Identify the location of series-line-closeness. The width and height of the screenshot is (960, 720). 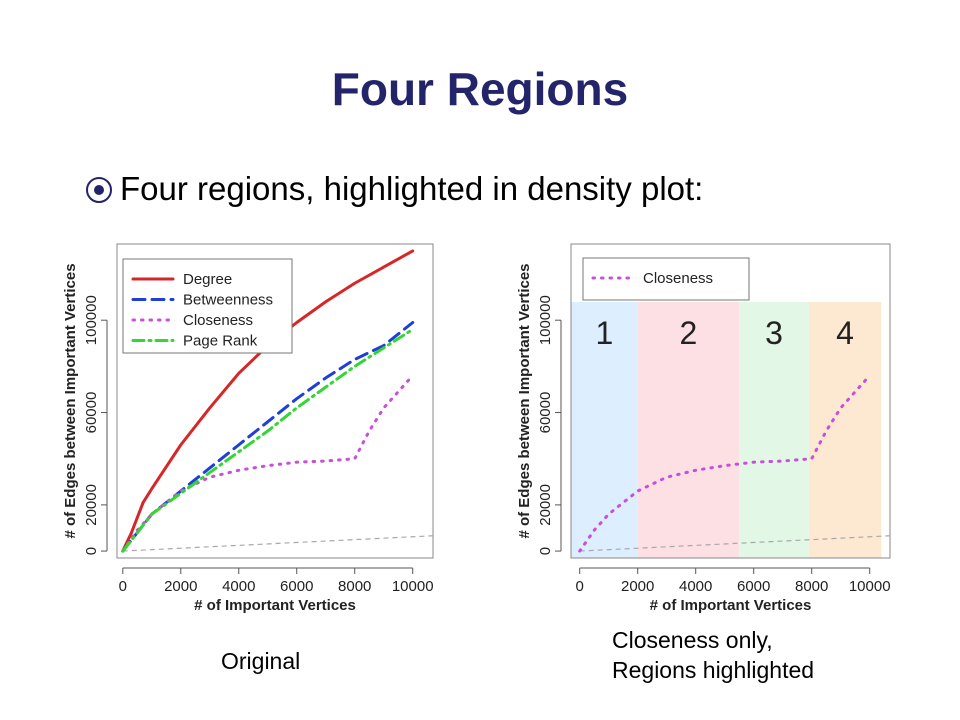
(725, 463).